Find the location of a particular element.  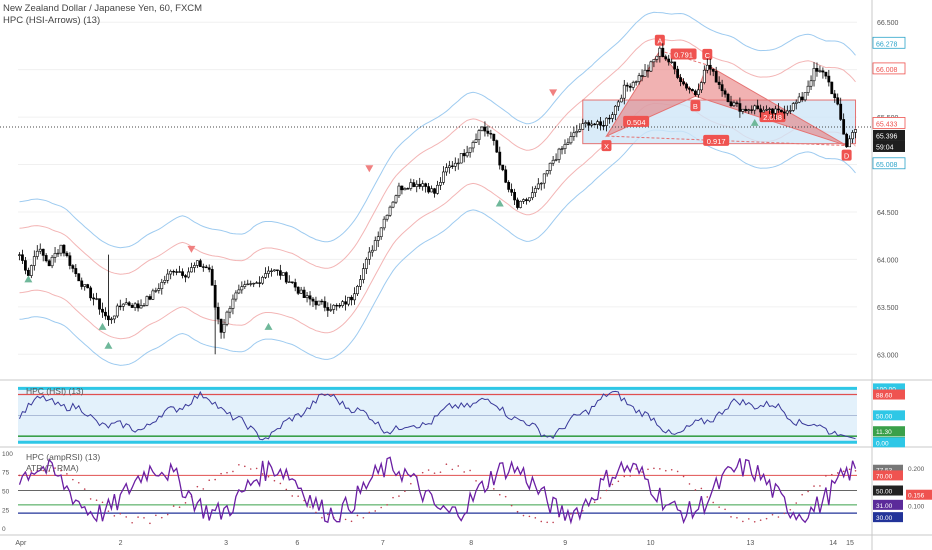

amp-axis-label: 50.00 is located at coordinates (884, 492).